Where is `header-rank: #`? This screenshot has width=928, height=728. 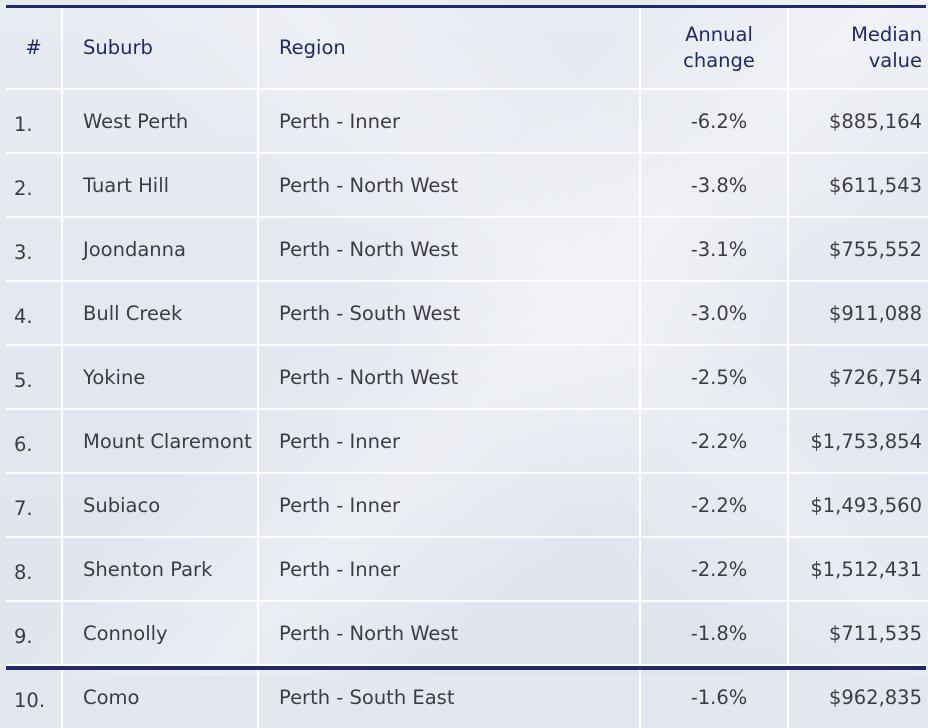 header-rank: # is located at coordinates (34, 49).